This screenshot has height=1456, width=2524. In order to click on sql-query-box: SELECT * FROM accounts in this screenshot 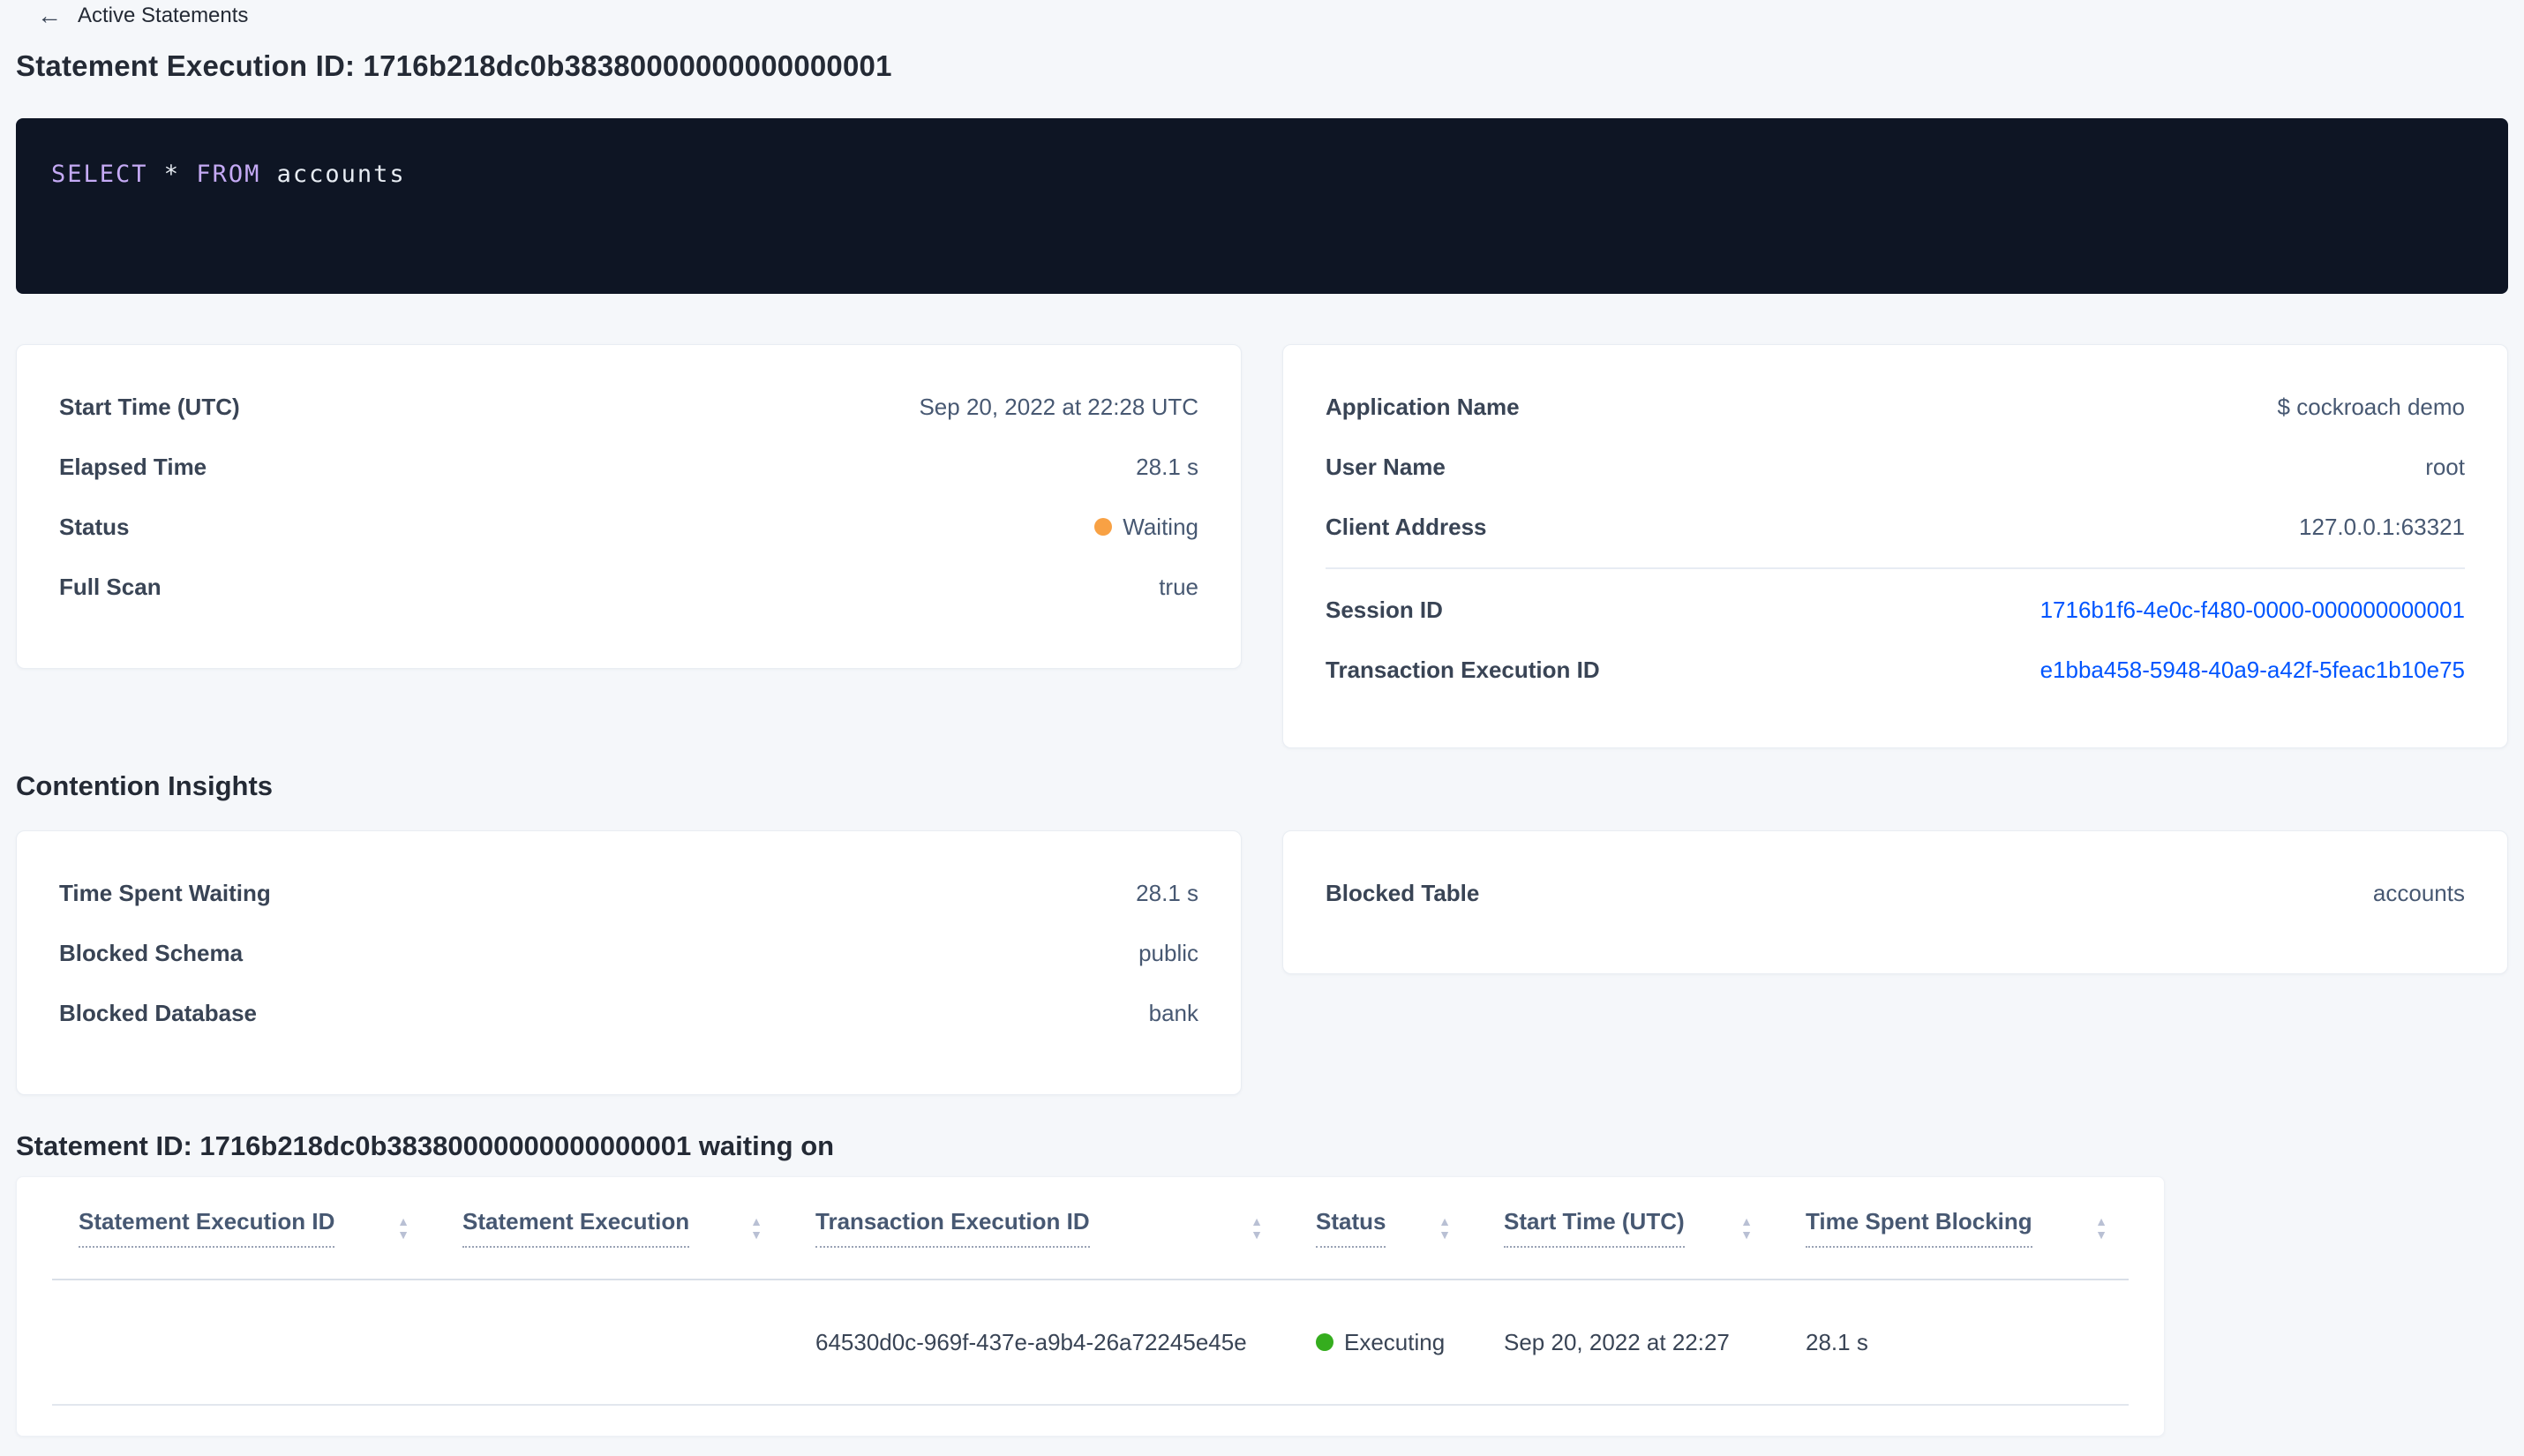, I will do `click(1262, 206)`.